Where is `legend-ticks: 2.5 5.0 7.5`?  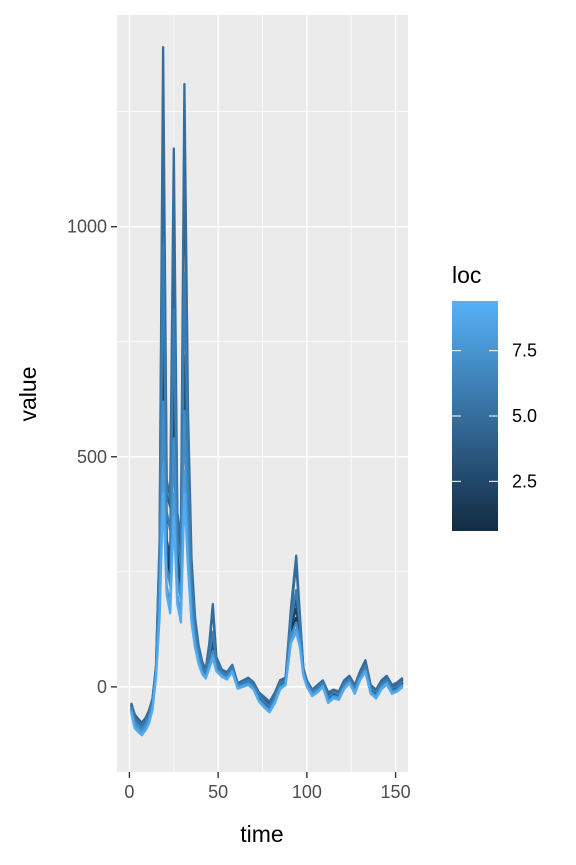
legend-ticks: 2.5 5.0 7.5 is located at coordinates (494, 416).